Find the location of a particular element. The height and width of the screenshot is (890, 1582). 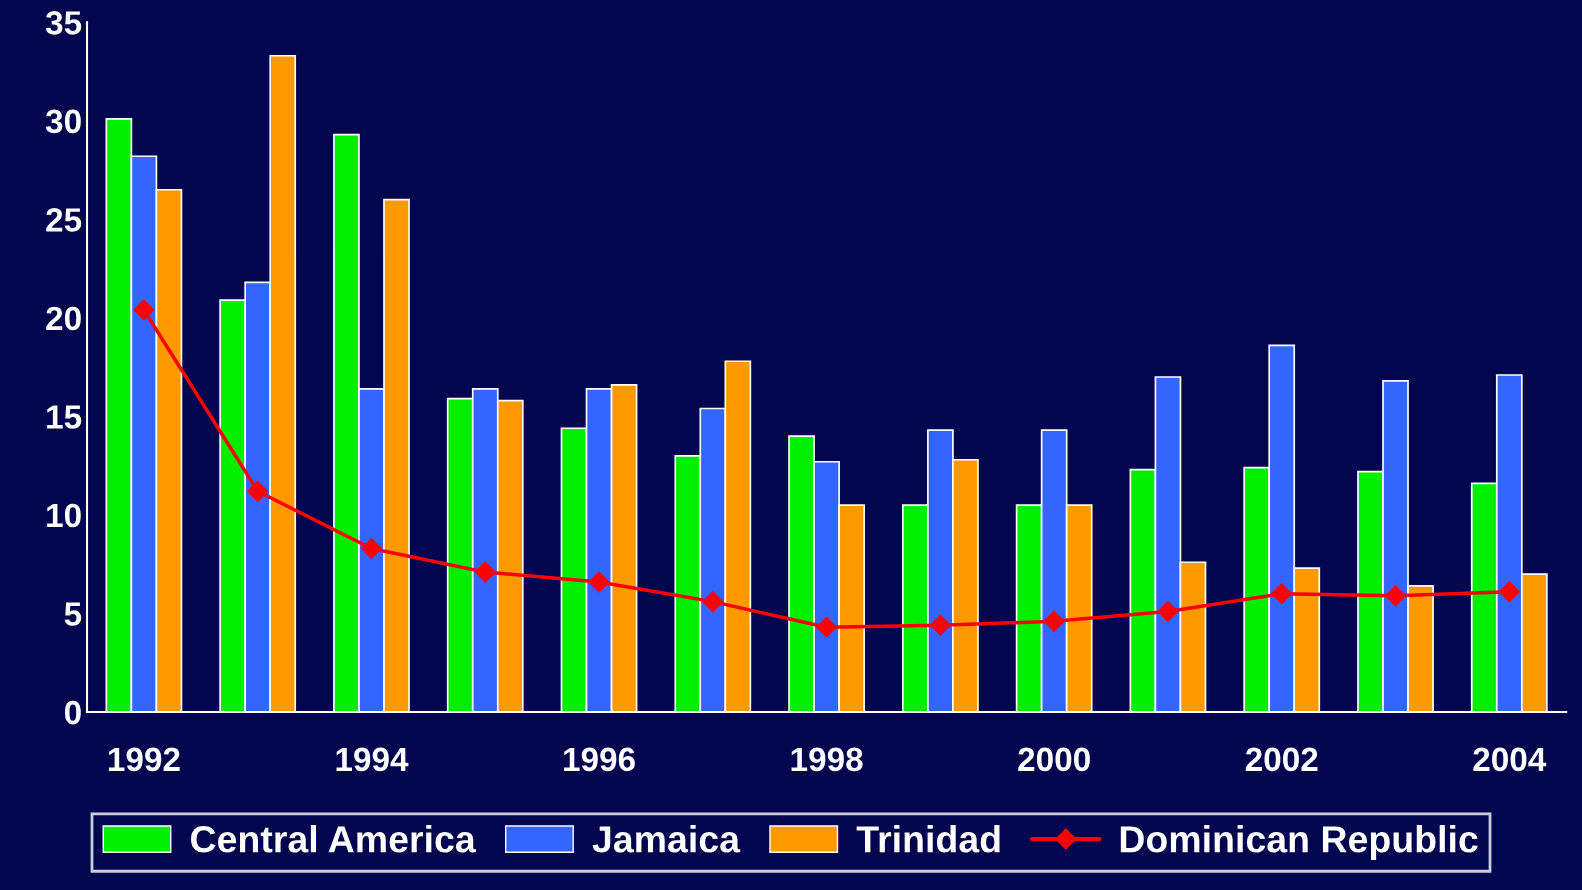

x-tick-label: 2002 is located at coordinates (1281, 759).